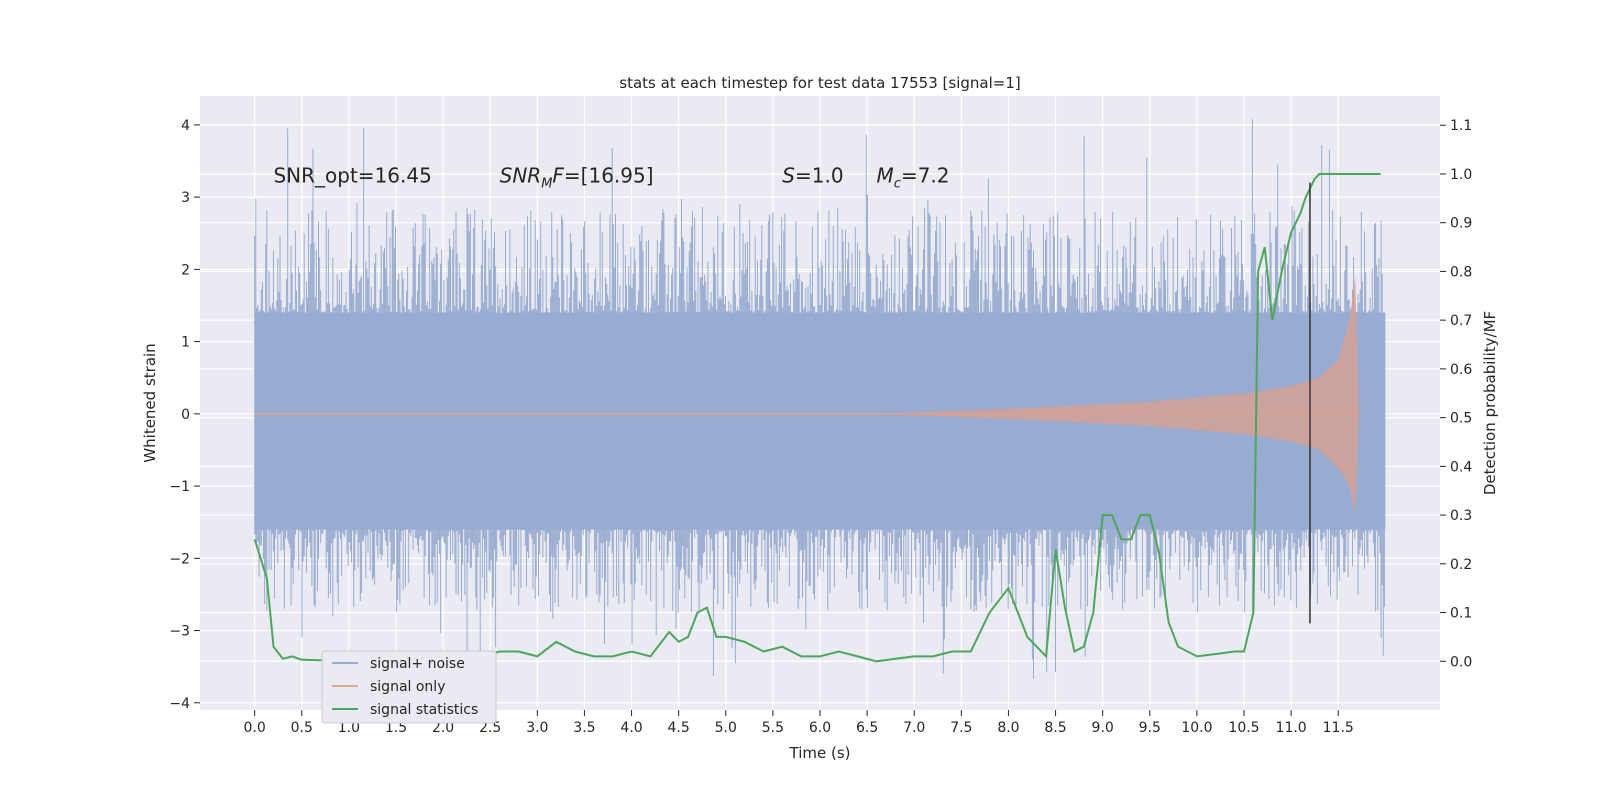 The image size is (1600, 800). What do you see at coordinates (820, 728) in the screenshot?
I see `x-tick-label-12: 6.0` at bounding box center [820, 728].